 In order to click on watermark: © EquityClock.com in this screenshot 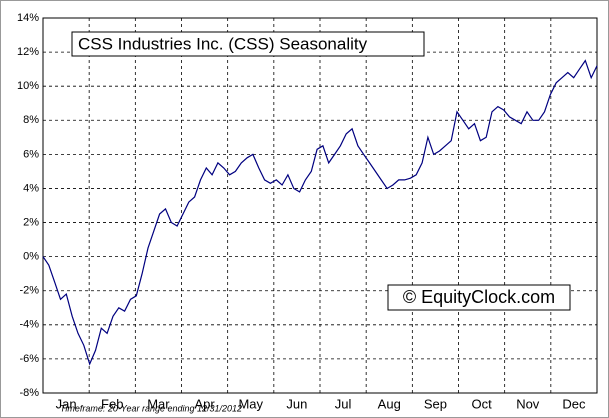, I will do `click(479, 297)`.